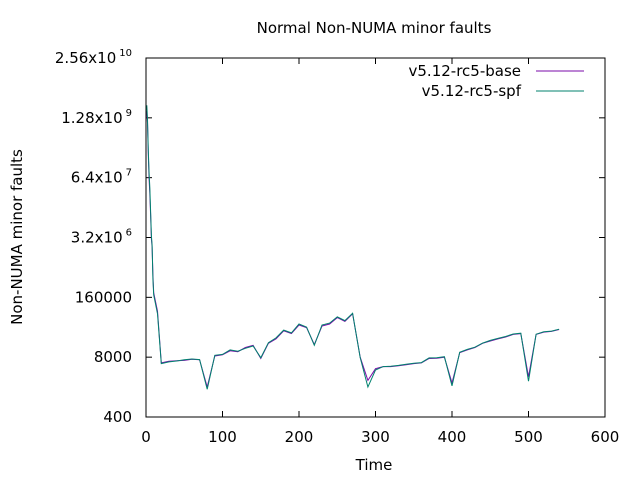 The height and width of the screenshot is (480, 640). Describe the element at coordinates (374, 28) in the screenshot. I see `chart-title: Normal Non-NUMA minor faults` at that location.